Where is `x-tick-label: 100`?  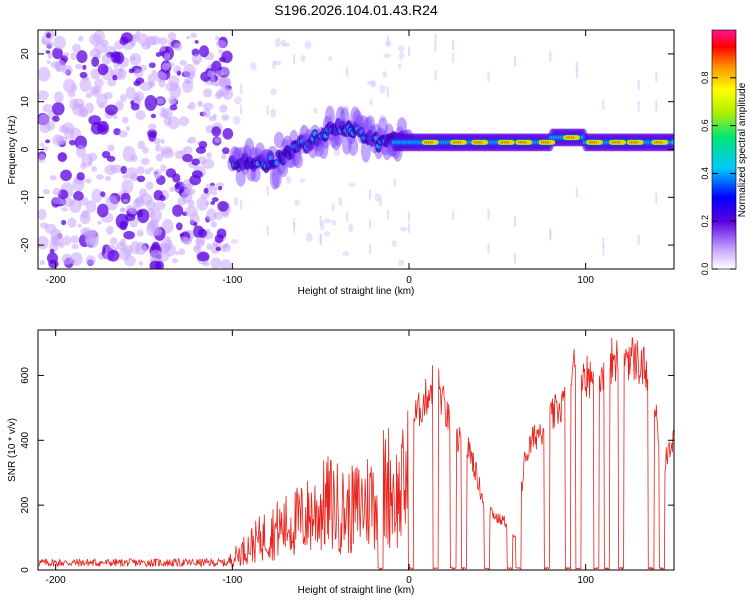
x-tick-label: 100 is located at coordinates (585, 580).